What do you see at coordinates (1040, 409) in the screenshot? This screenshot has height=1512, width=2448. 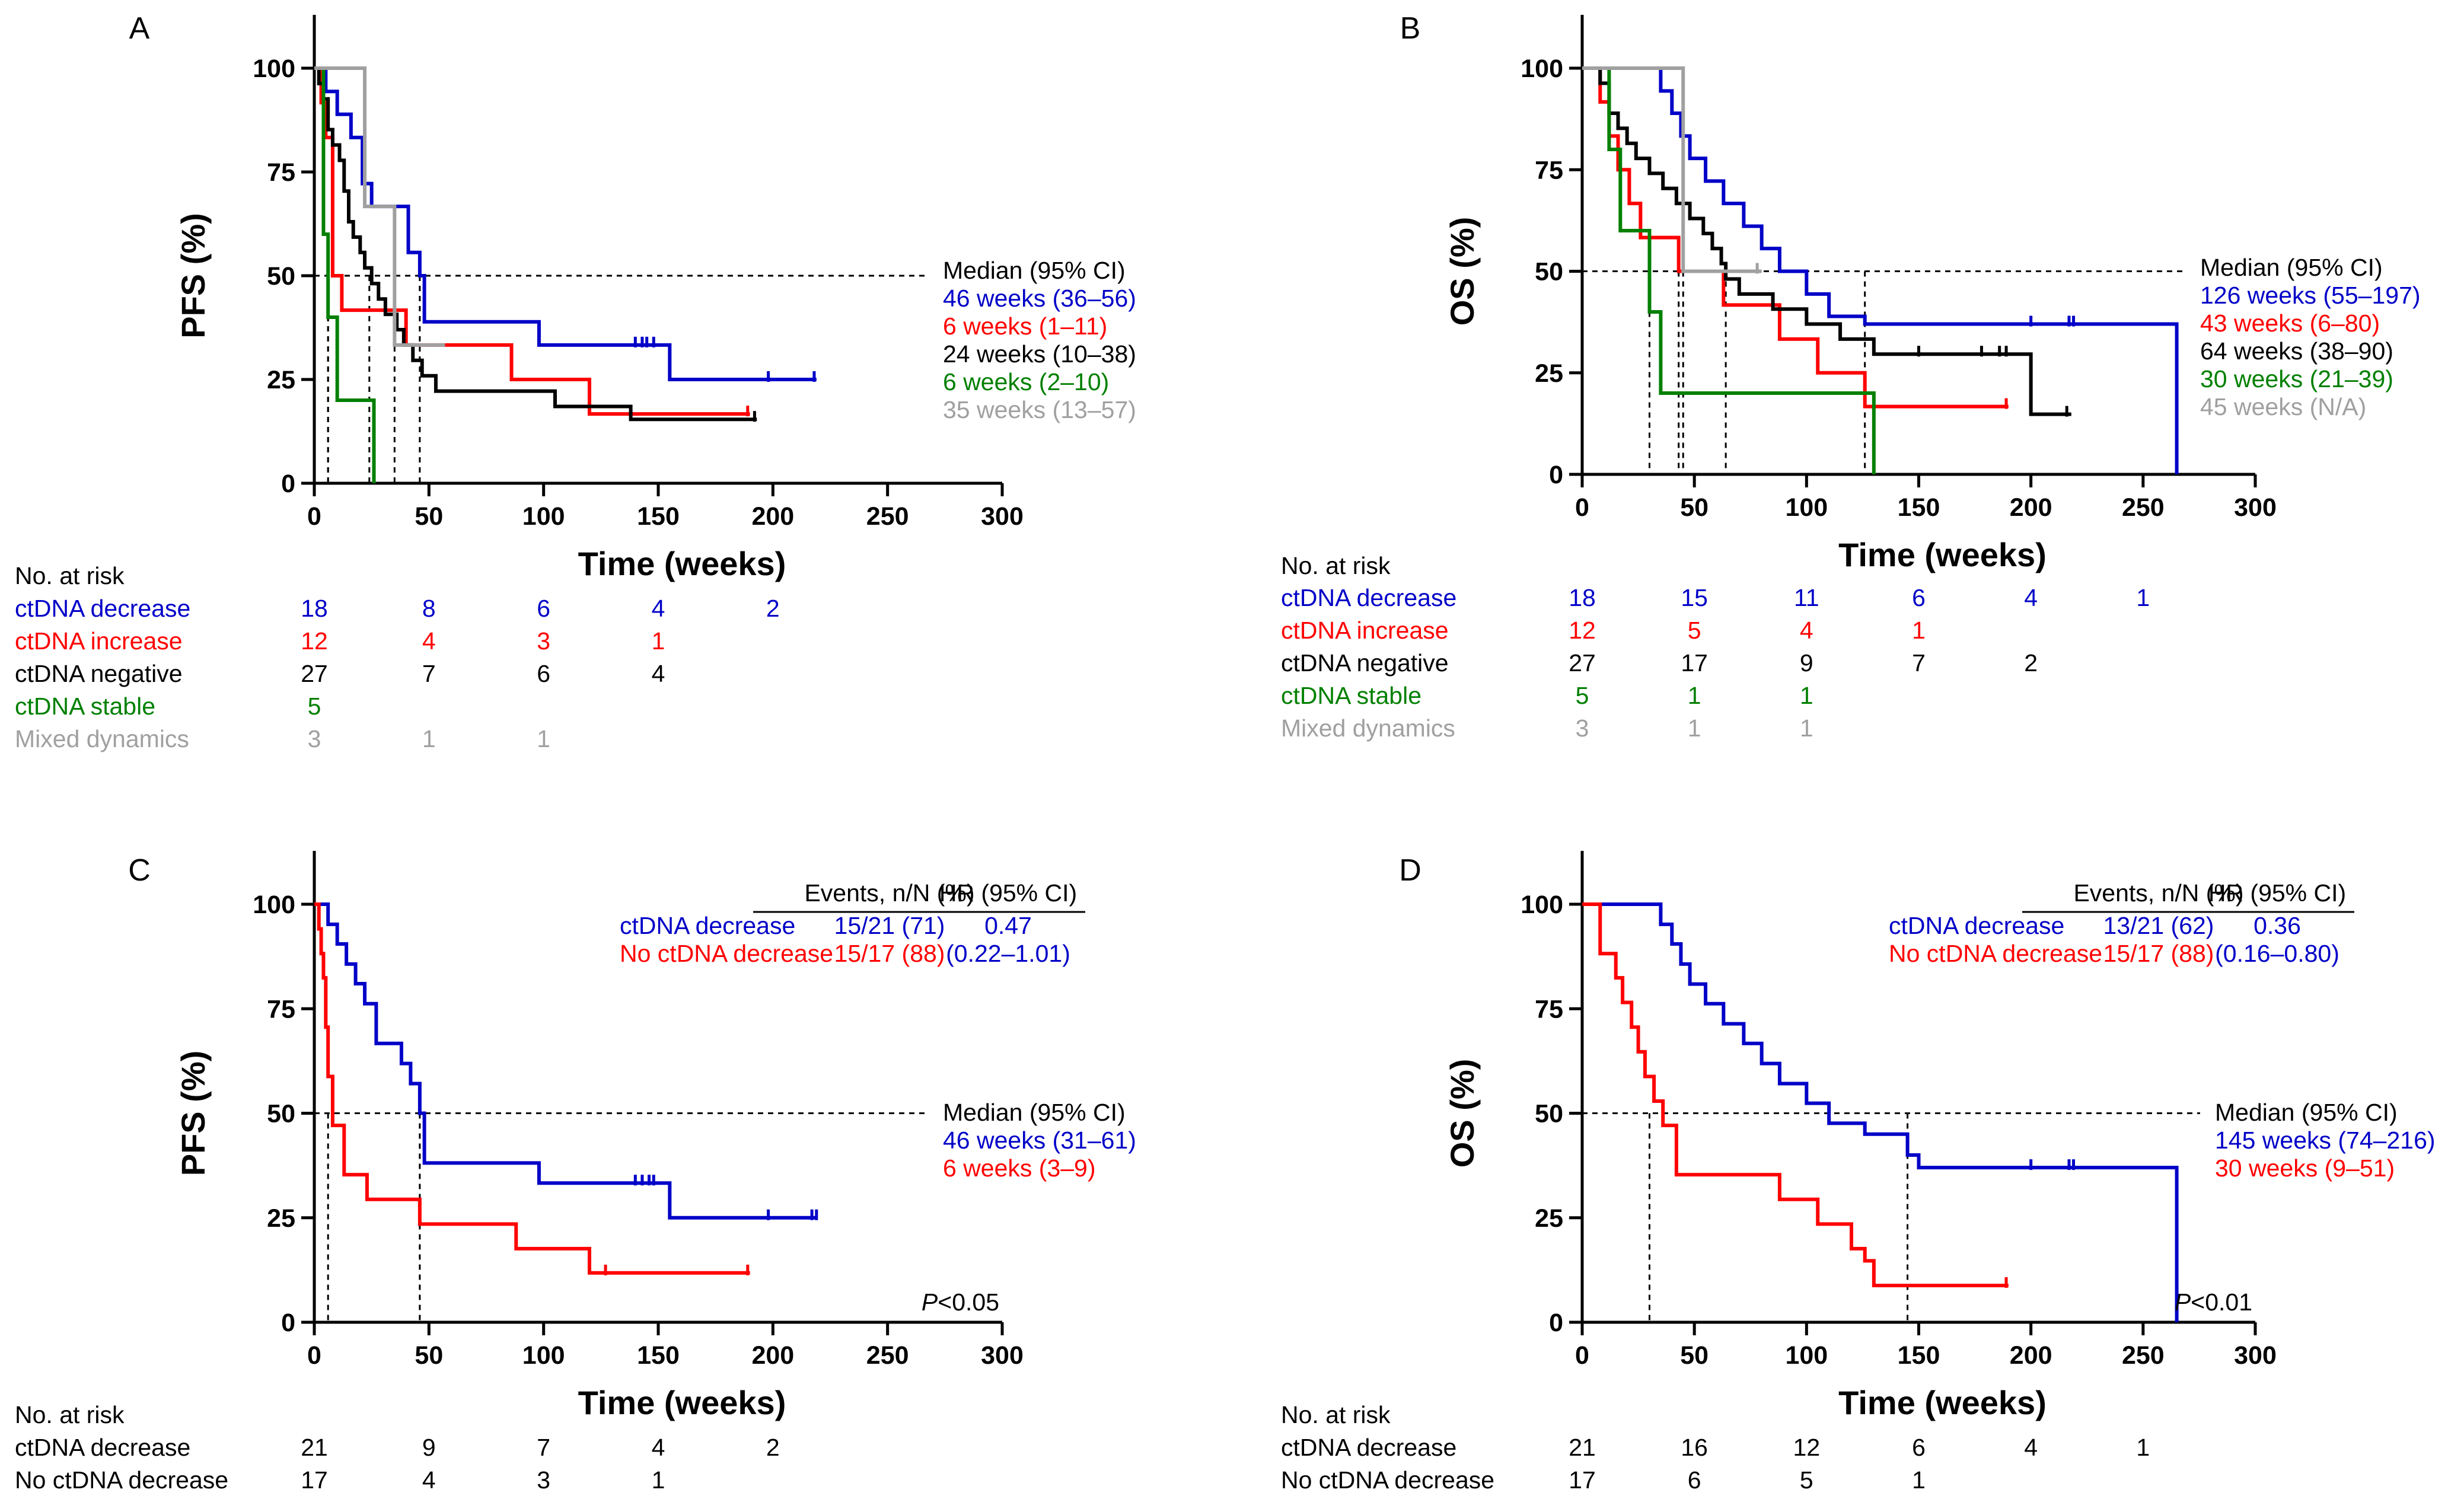 I see `median-legend-item: 35 weeks (13–57)` at bounding box center [1040, 409].